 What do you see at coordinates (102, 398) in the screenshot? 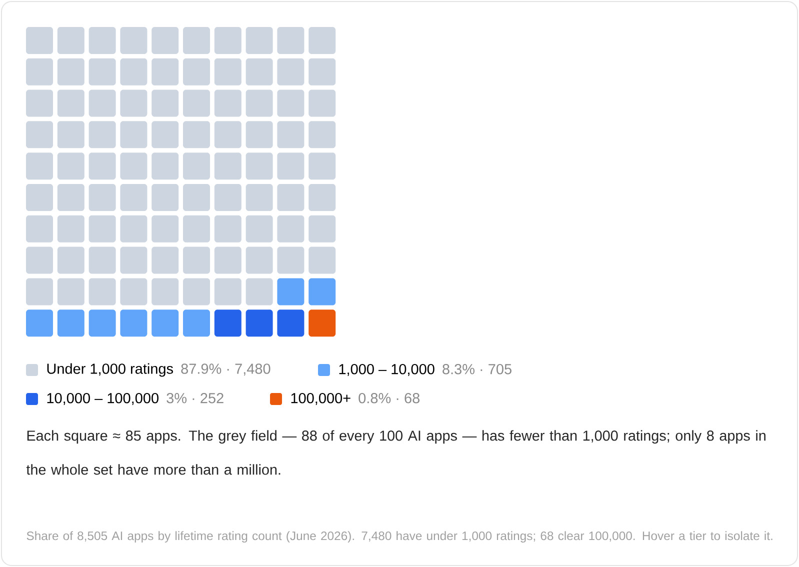
I see `category-label: 10,000 – 100,000` at bounding box center [102, 398].